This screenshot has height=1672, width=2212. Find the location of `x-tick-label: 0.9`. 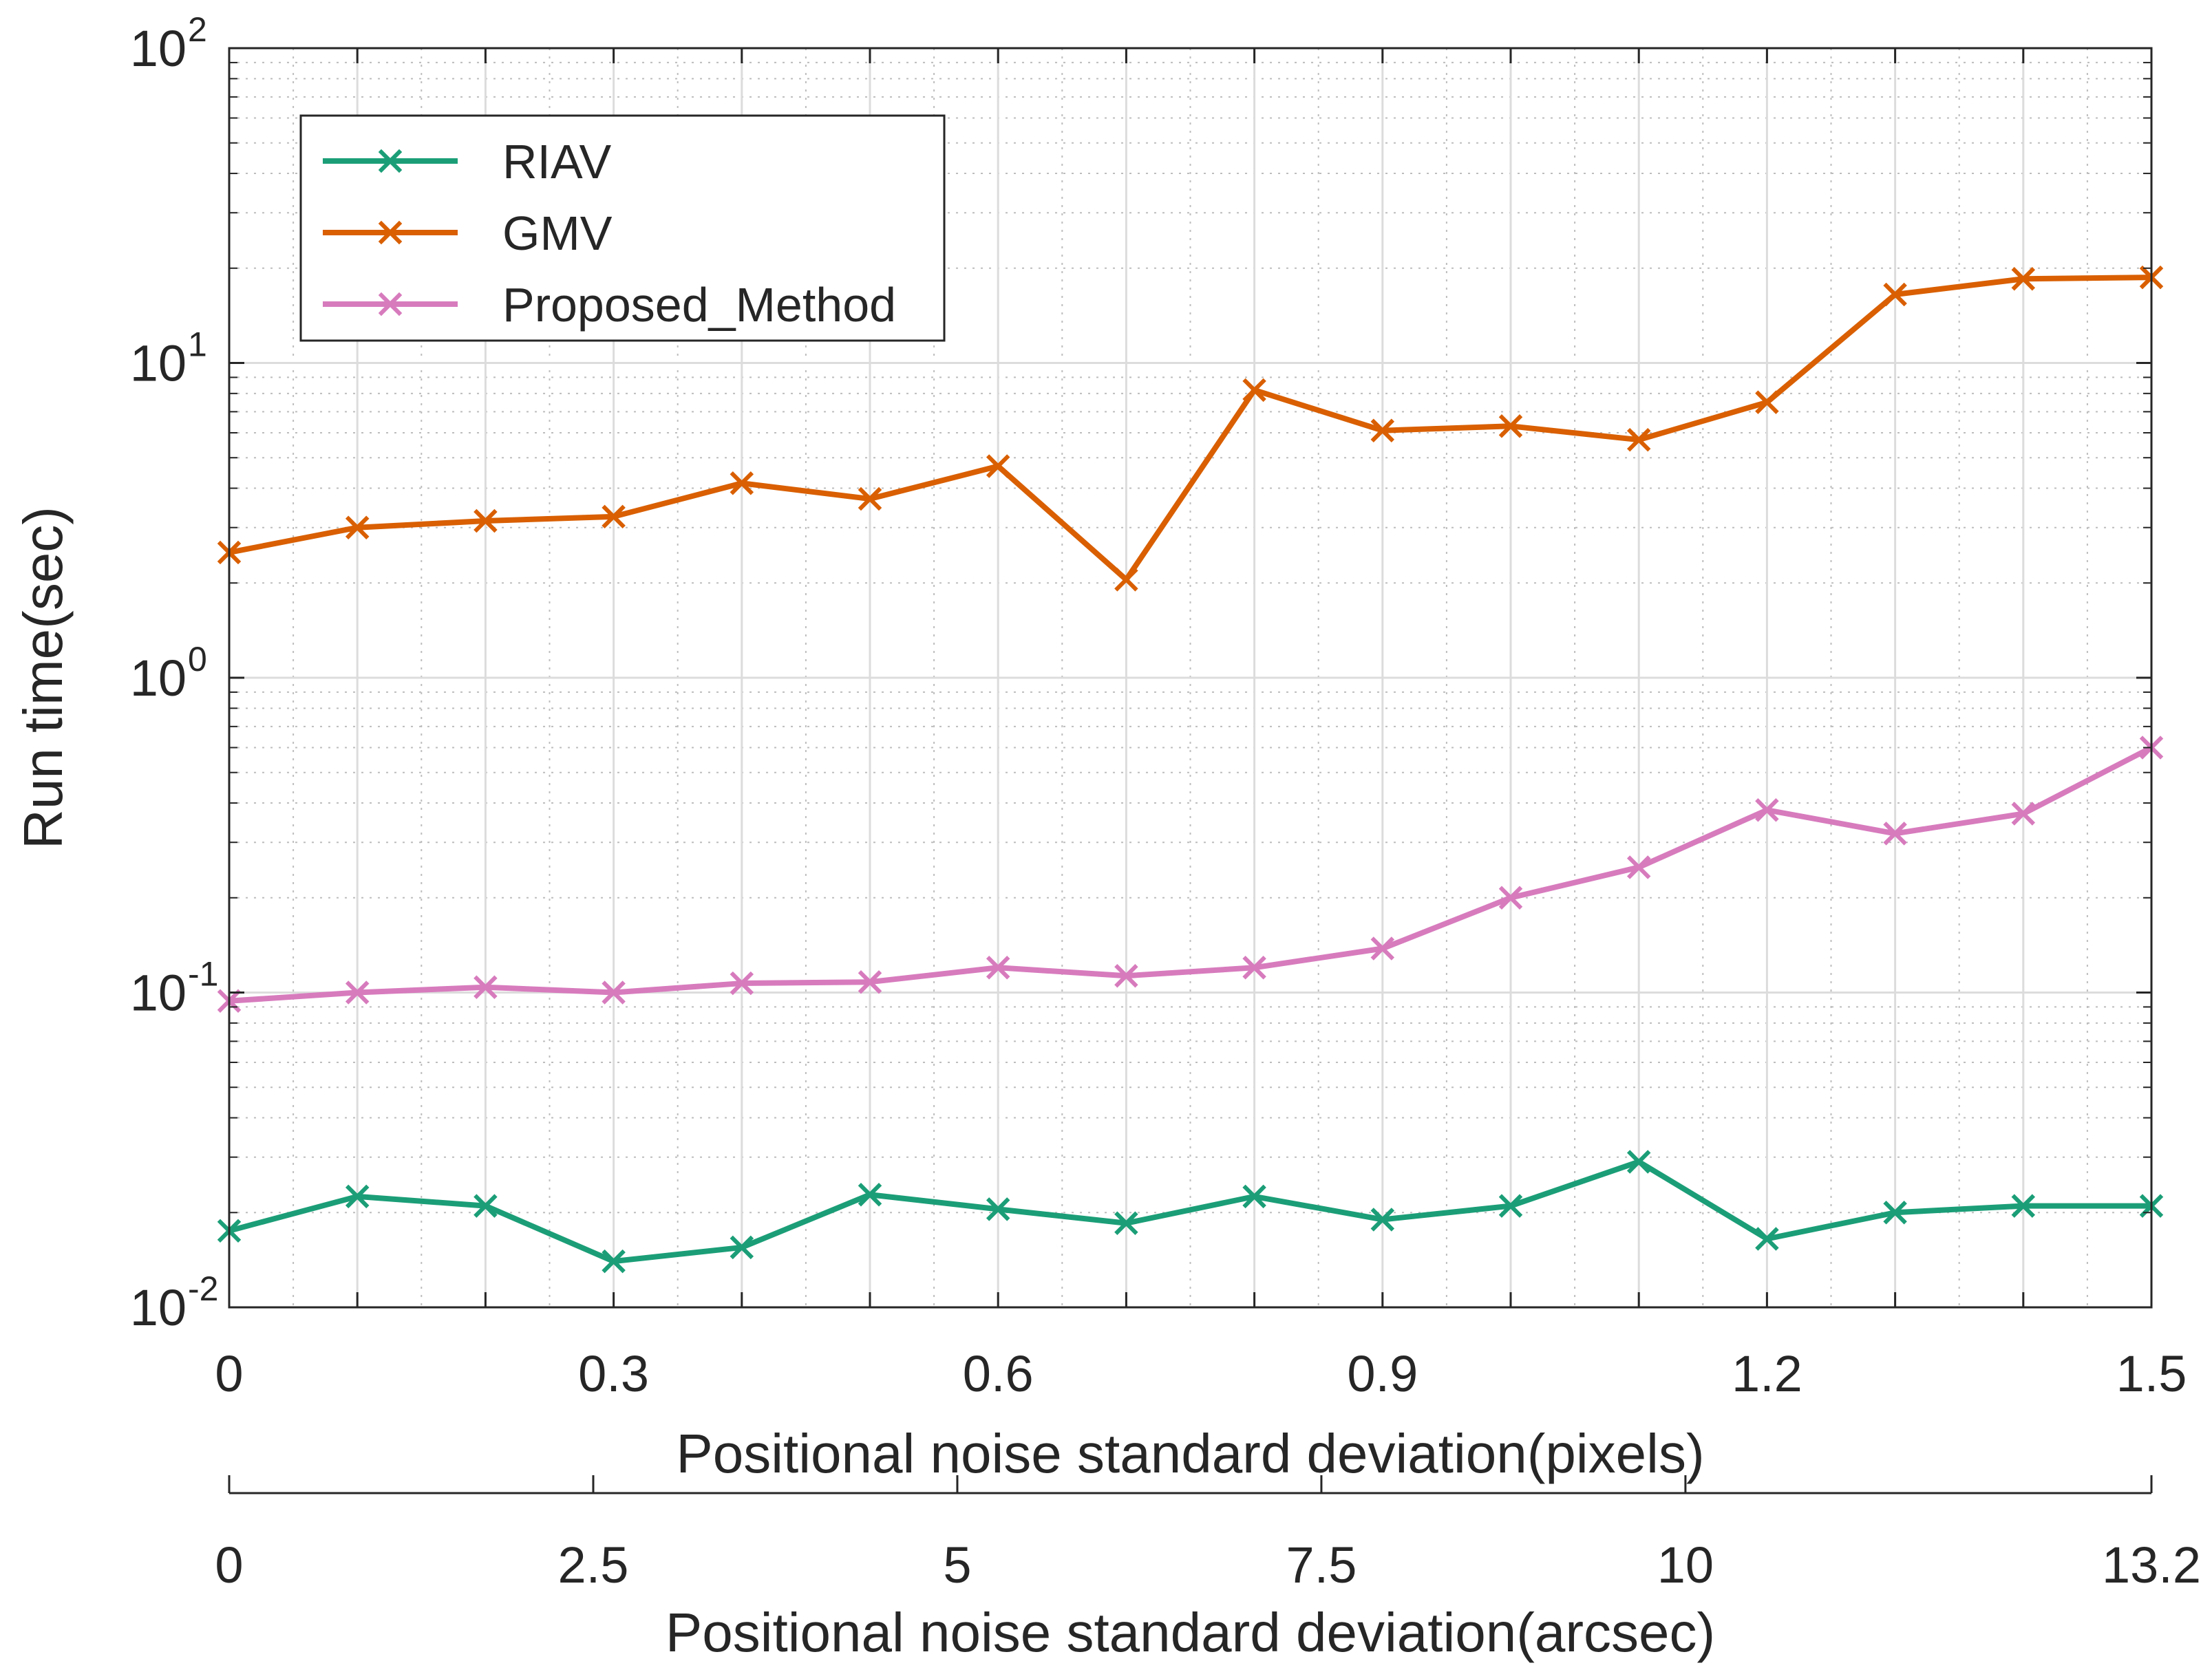

x-tick-label: 0.9 is located at coordinates (1382, 1373).